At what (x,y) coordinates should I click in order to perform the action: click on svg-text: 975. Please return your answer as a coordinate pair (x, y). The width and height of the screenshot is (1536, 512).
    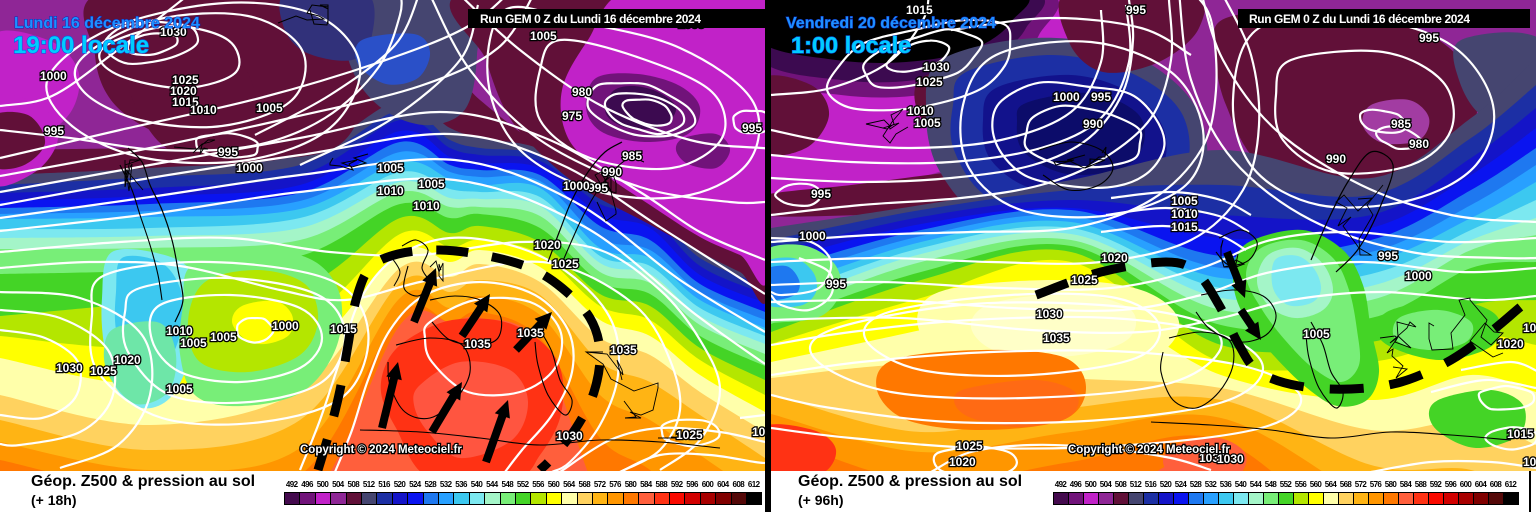
    Looking at the image, I should click on (572, 116).